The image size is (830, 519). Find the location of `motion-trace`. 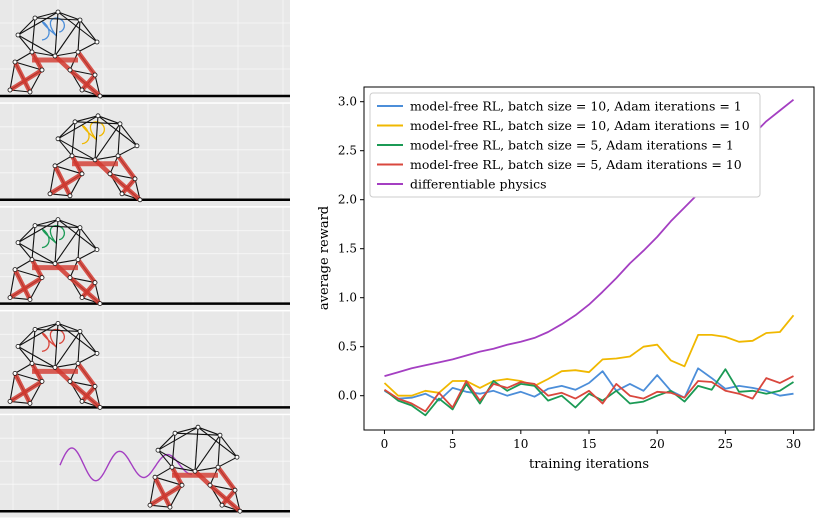

motion-trace is located at coordinates (125, 464).